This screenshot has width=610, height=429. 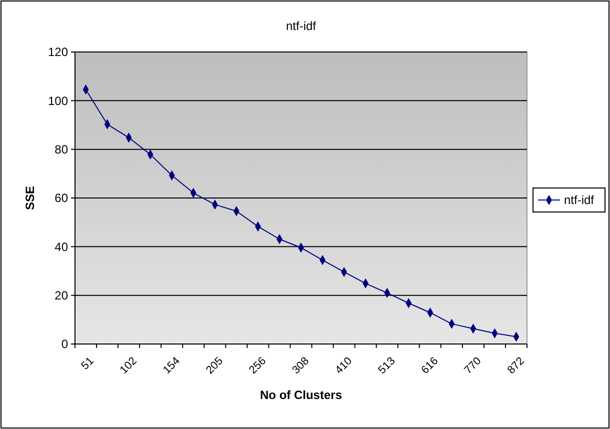 What do you see at coordinates (61, 247) in the screenshot?
I see `y-tick-label: 40` at bounding box center [61, 247].